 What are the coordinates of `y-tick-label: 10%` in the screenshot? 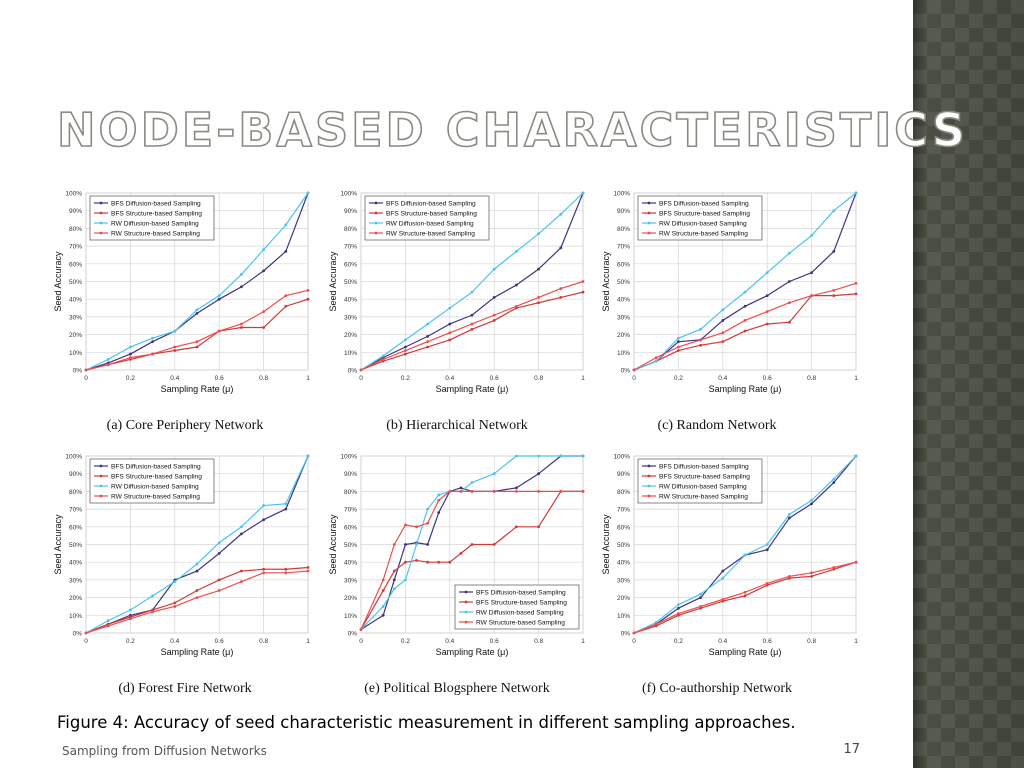 It's located at (350, 616).